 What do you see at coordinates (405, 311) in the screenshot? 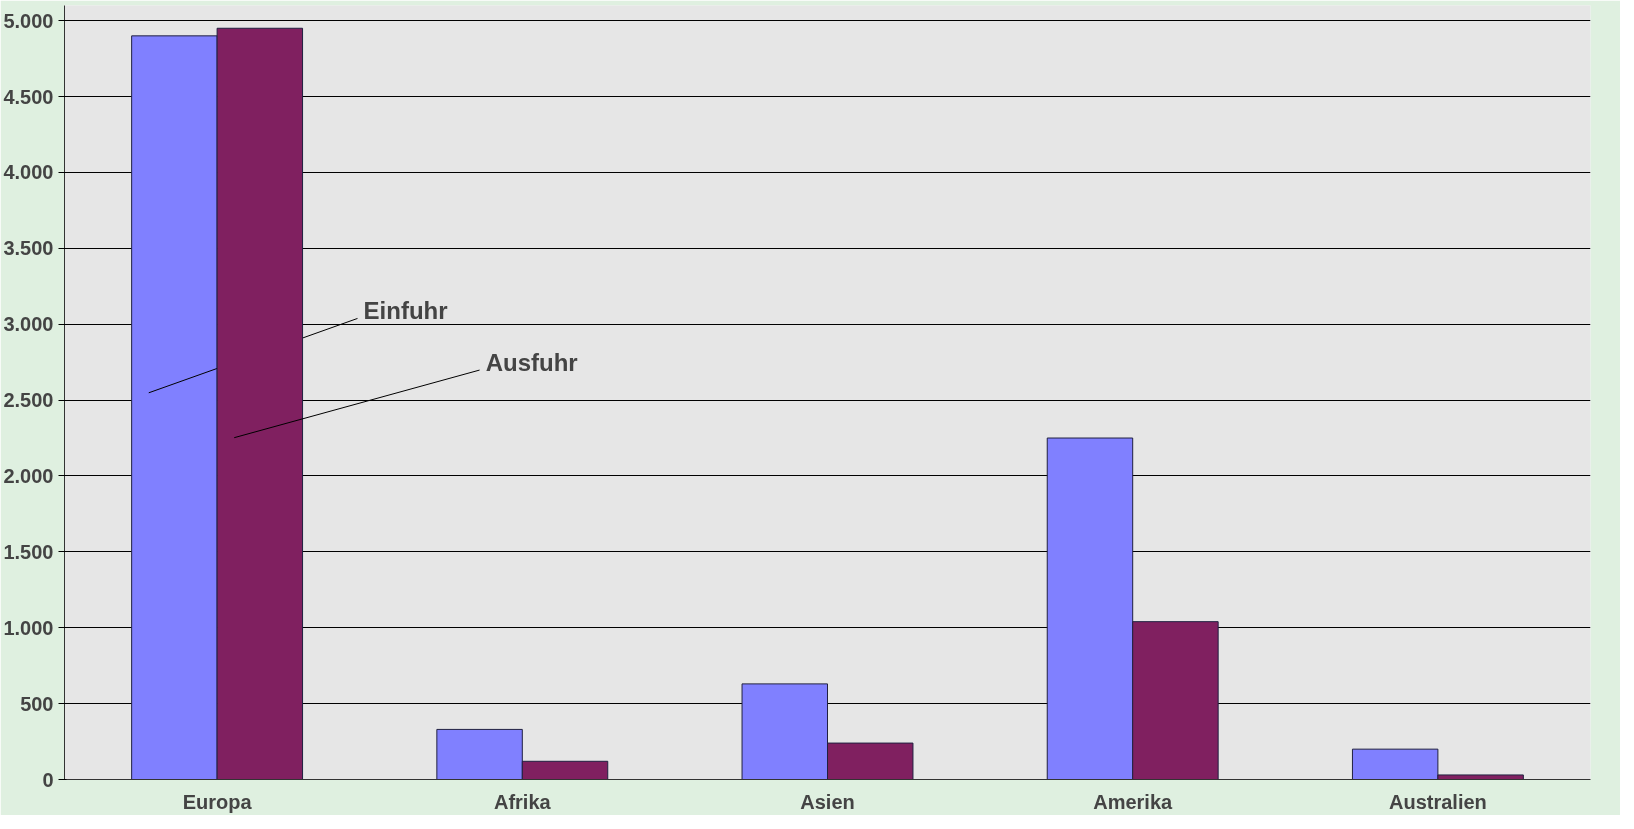
I see `text: Einfuhr` at bounding box center [405, 311].